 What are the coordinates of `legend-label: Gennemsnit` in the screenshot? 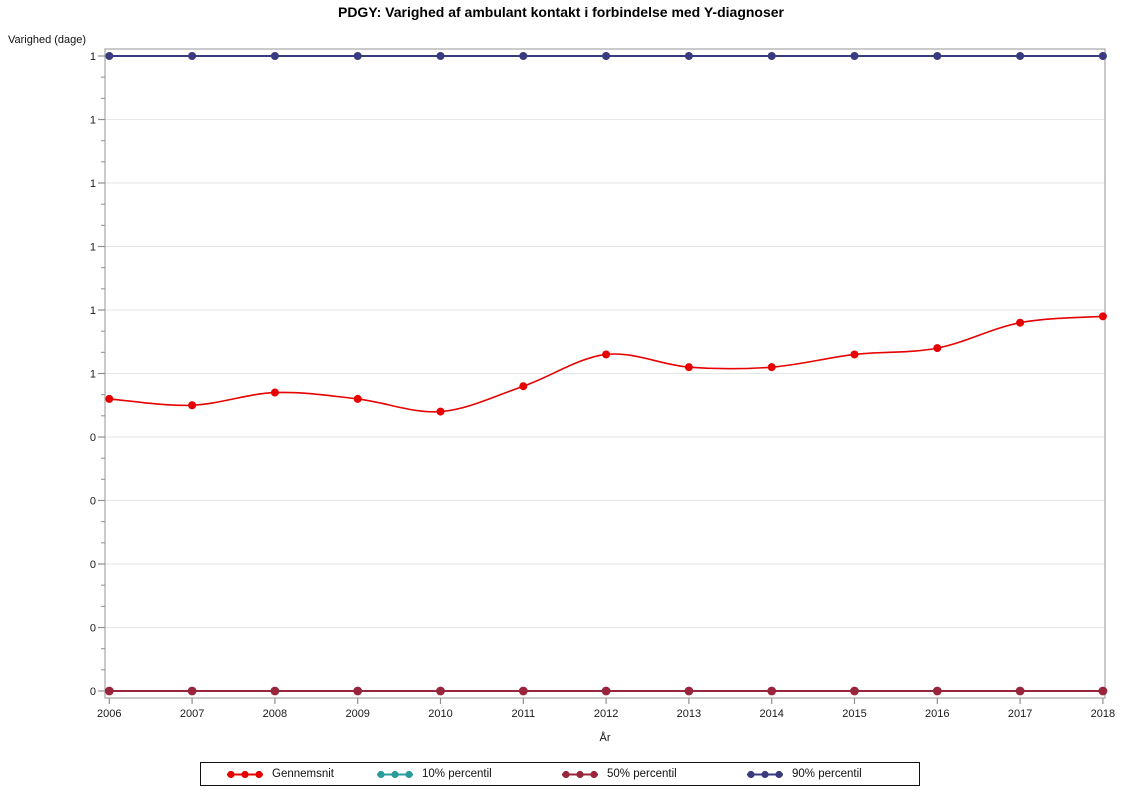 It's located at (303, 774).